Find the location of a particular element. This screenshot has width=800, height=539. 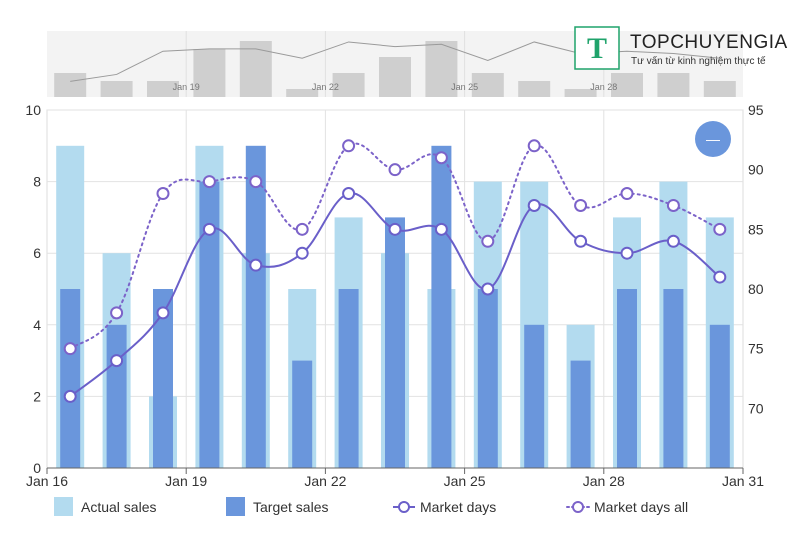

left-axis-tick-label: 8 is located at coordinates (37, 182).